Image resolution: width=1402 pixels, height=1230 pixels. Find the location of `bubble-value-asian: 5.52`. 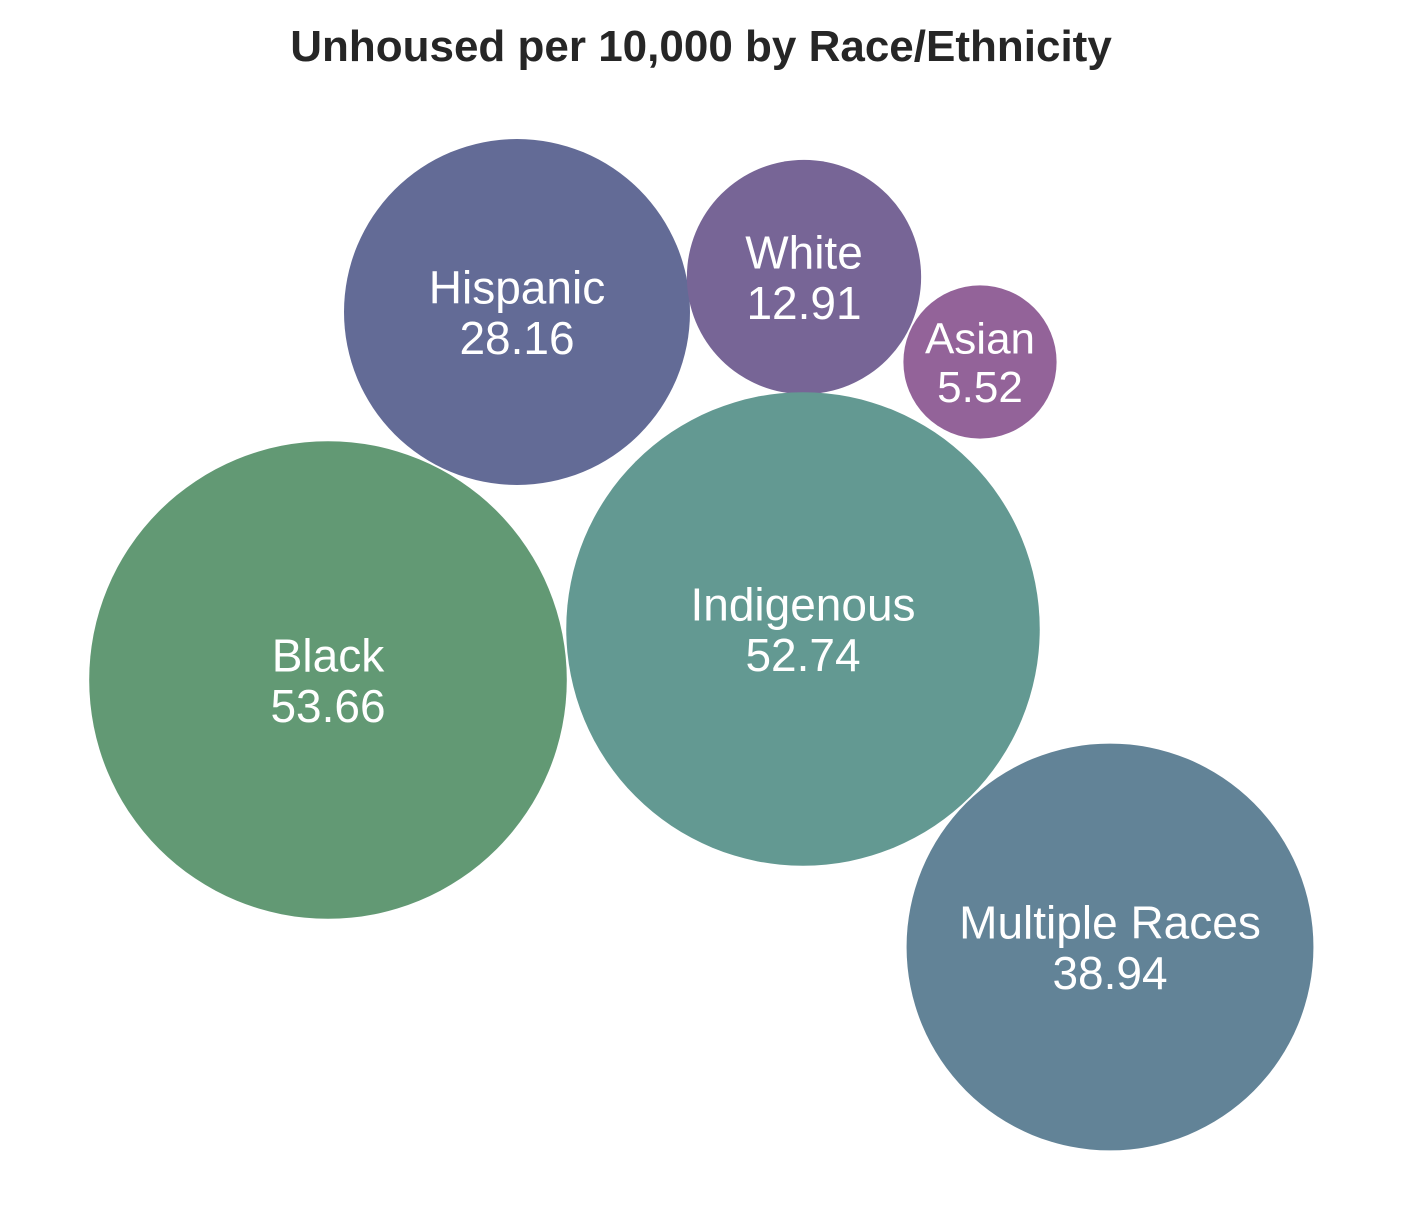

bubble-value-asian: 5.52 is located at coordinates (980, 387).